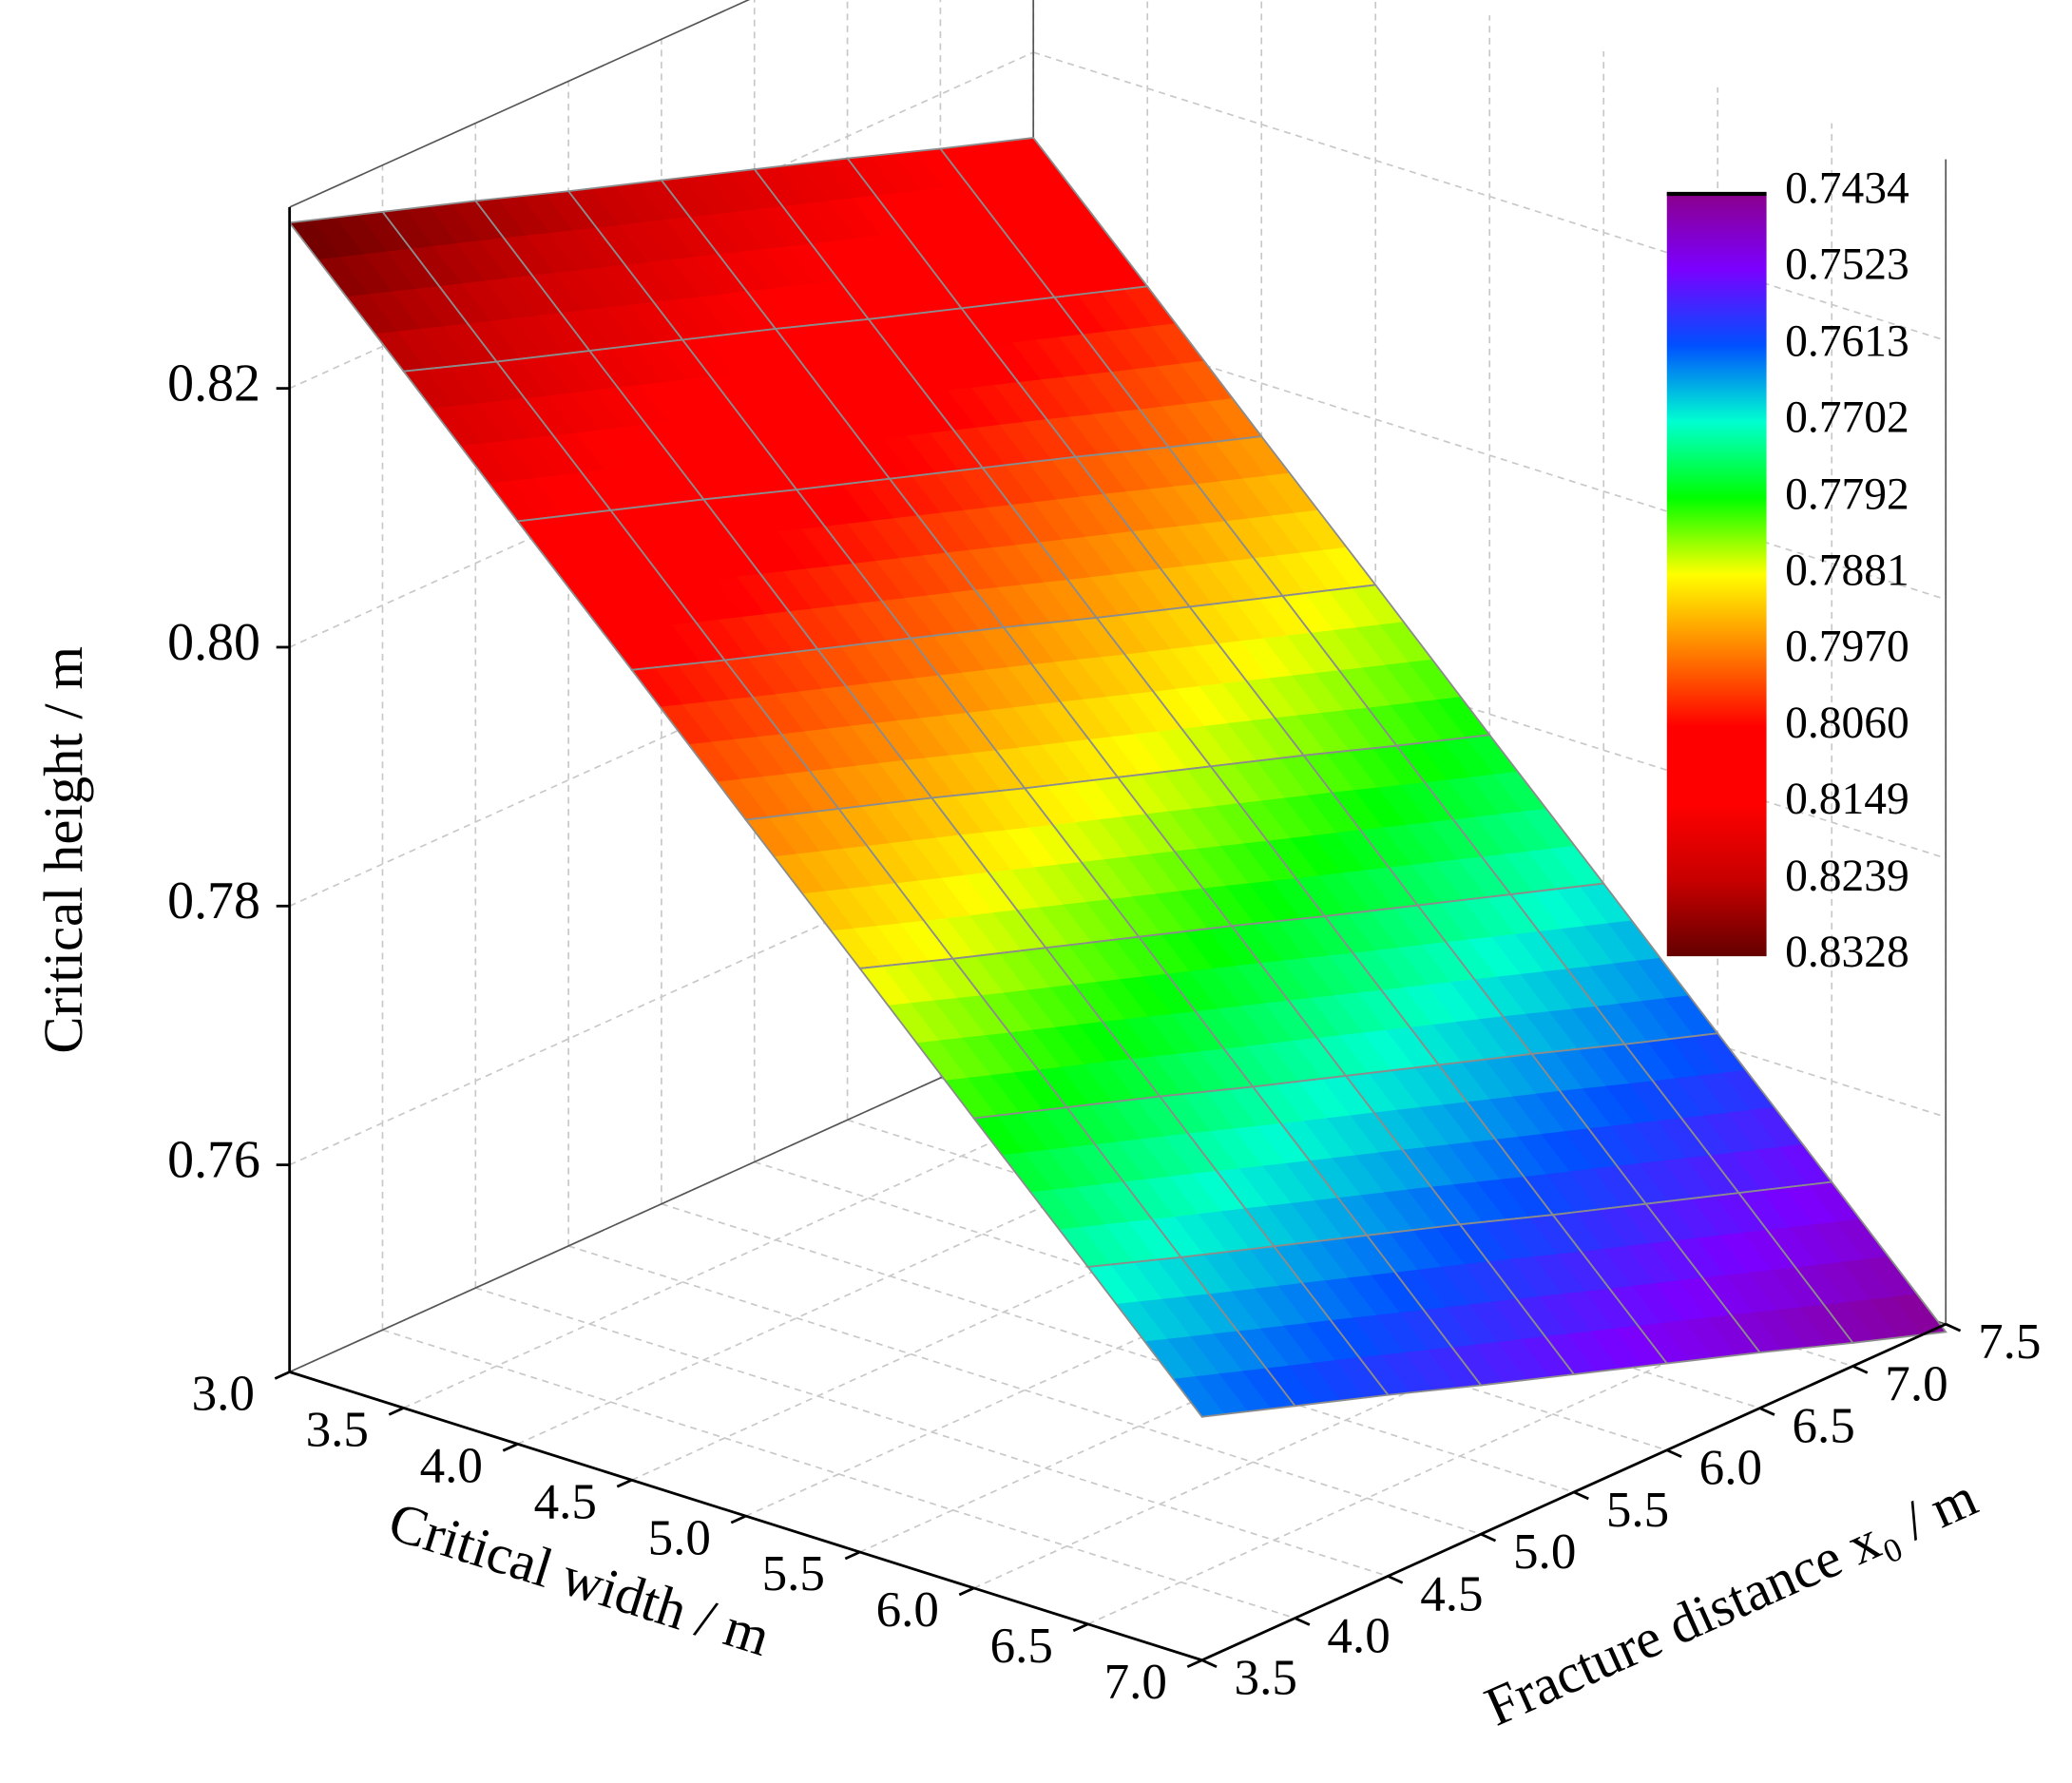 Image resolution: width=2072 pixels, height=1783 pixels. I want to click on colorbar-tick-label: 0.8060, so click(1847, 724).